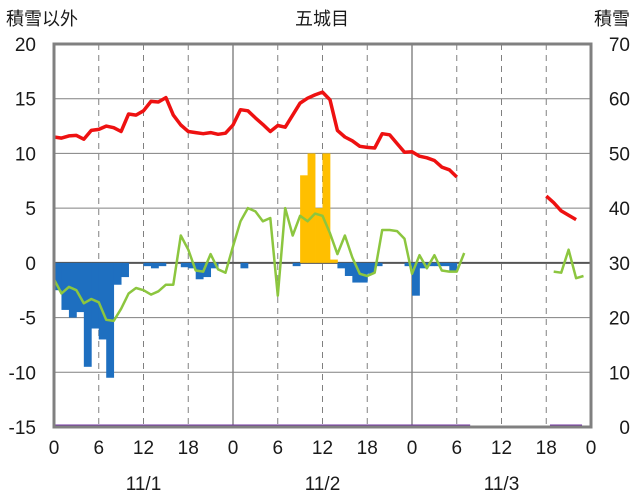  Describe the element at coordinates (22, 428) in the screenshot. I see `y-tick-left: -15` at that location.